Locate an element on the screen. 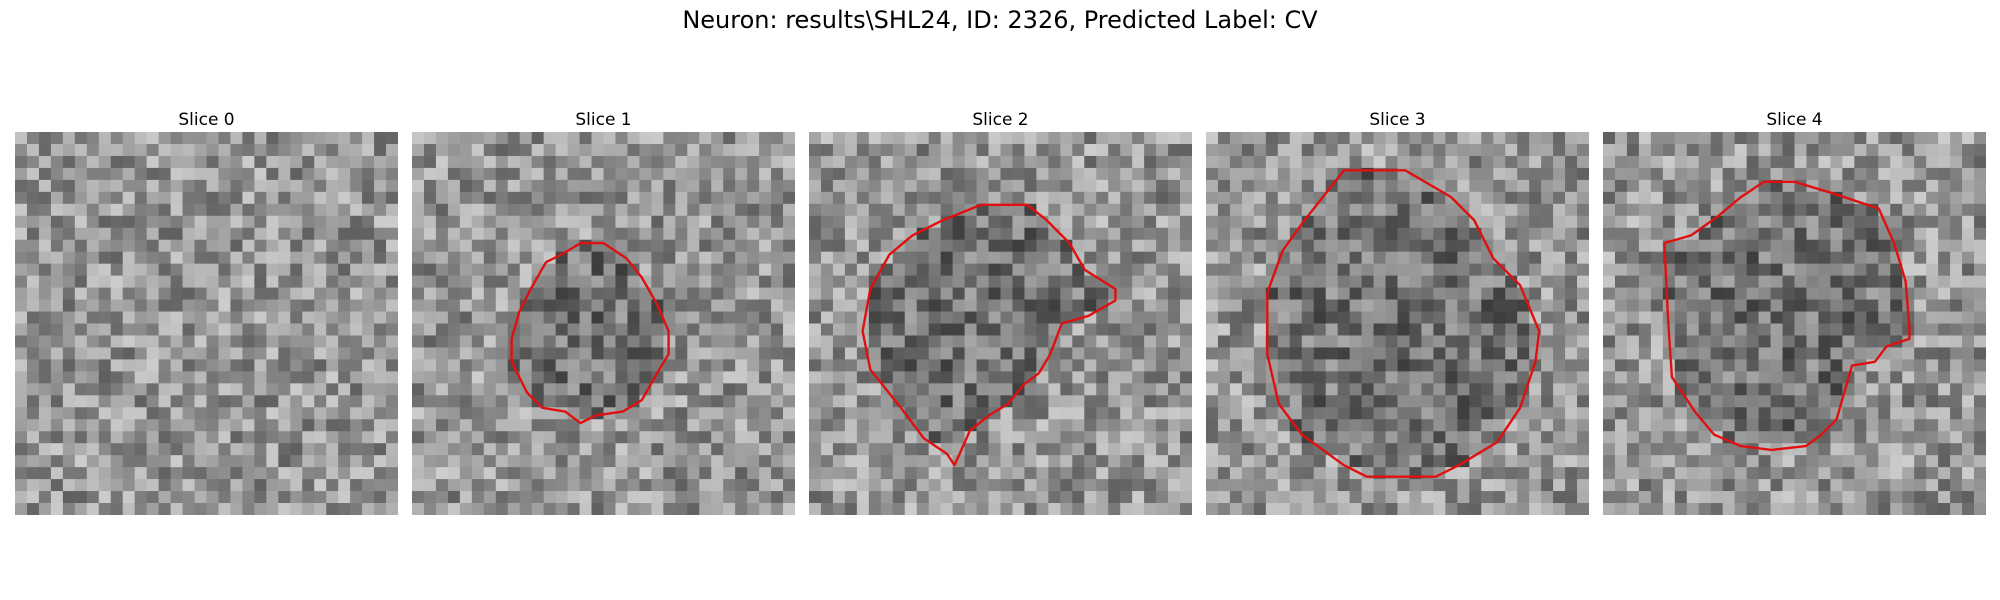 The image size is (2000, 600). slice-panel-1: Slice 1 is located at coordinates (603, 311).